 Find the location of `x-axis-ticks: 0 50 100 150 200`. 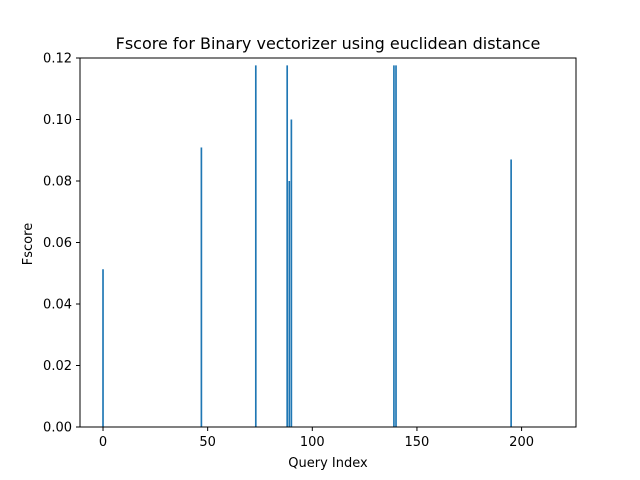

x-axis-ticks: 0 50 100 150 200 is located at coordinates (316, 438).